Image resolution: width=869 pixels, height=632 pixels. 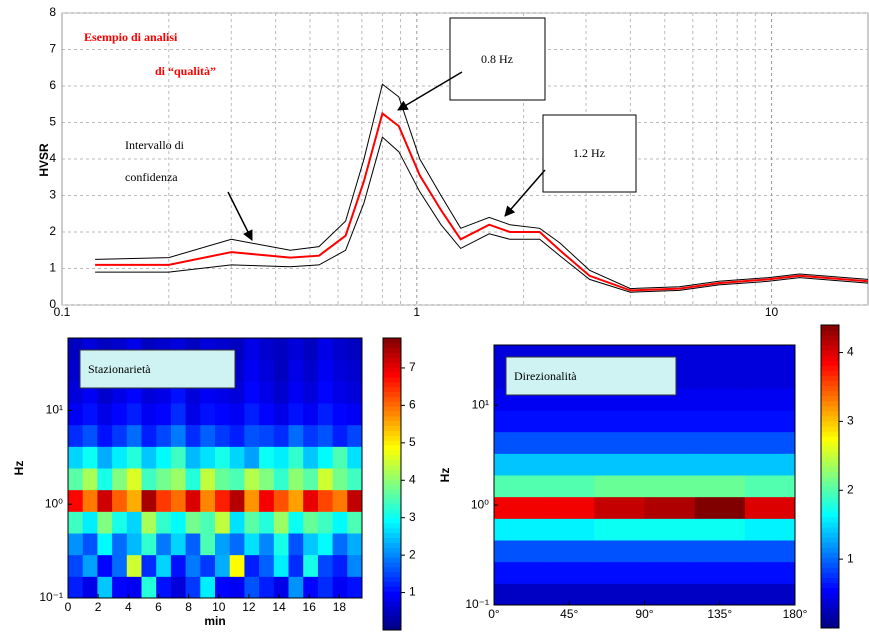 I want to click on title-box, so click(x=591, y=376).